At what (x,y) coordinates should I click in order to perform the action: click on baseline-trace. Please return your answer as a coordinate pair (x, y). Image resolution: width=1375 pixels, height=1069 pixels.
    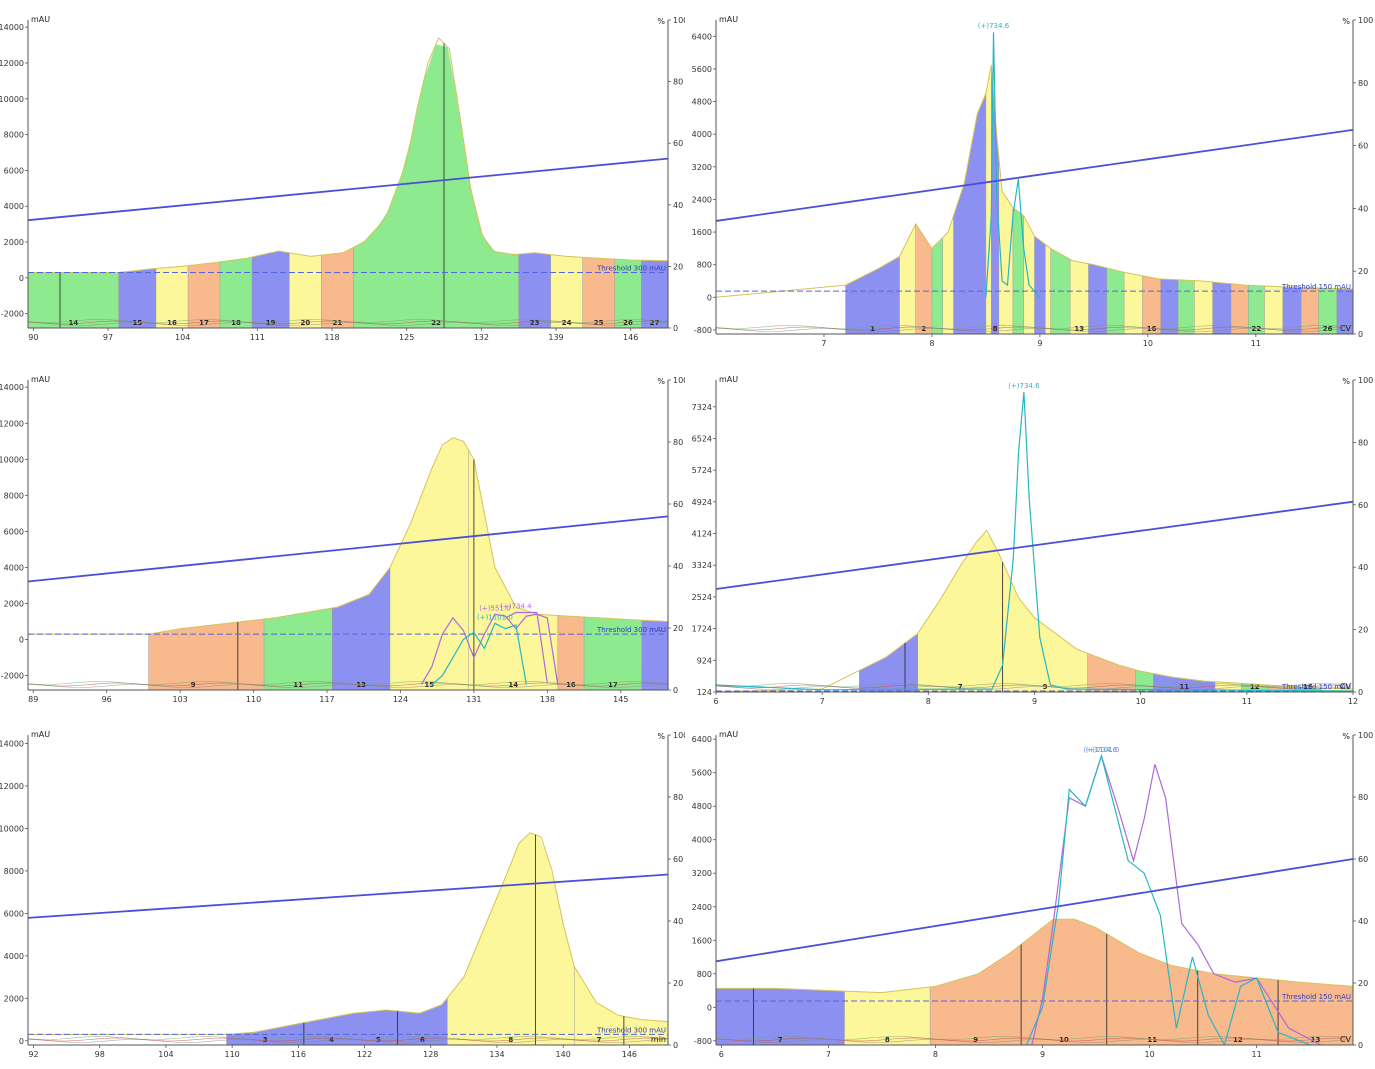
    Looking at the image, I should click on (348, 1041).